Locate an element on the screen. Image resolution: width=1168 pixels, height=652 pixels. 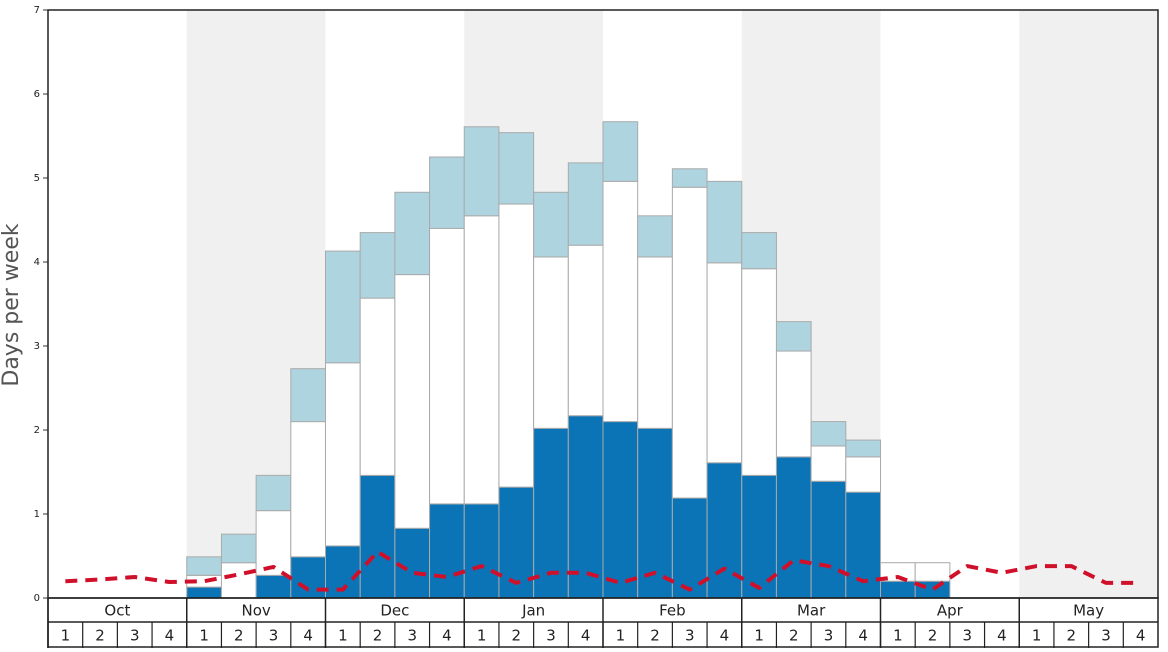
month-label: Mar is located at coordinates (811, 611).